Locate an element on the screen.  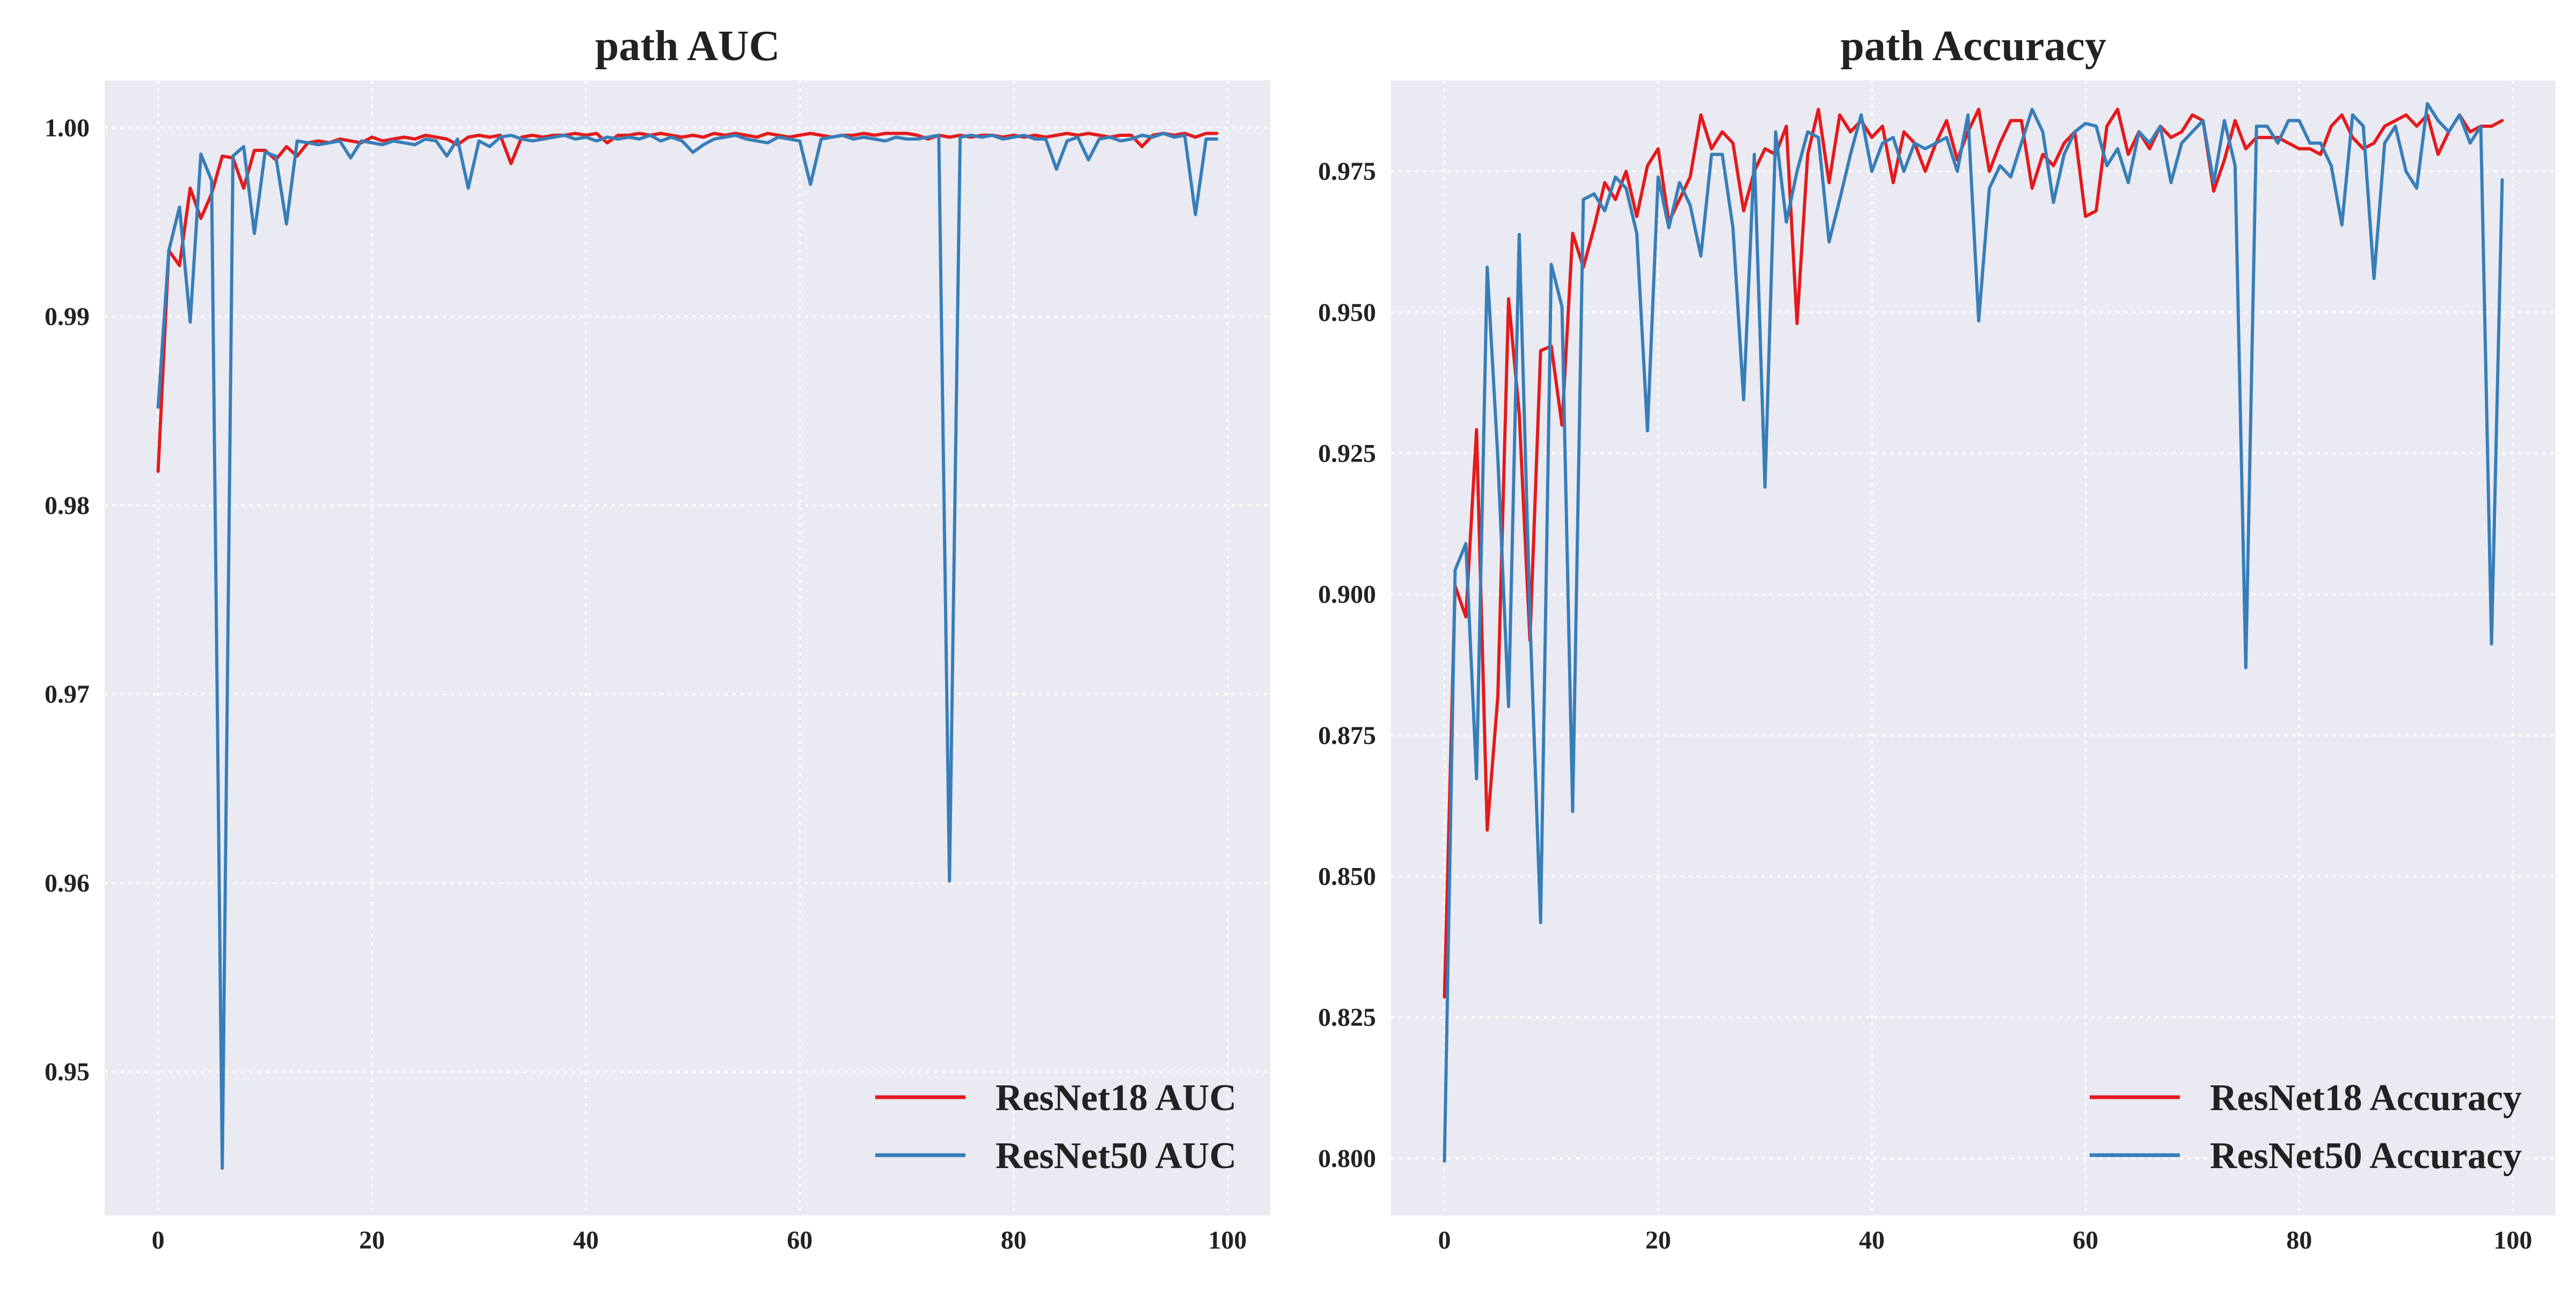
chart-title: path AUC is located at coordinates (687, 46).